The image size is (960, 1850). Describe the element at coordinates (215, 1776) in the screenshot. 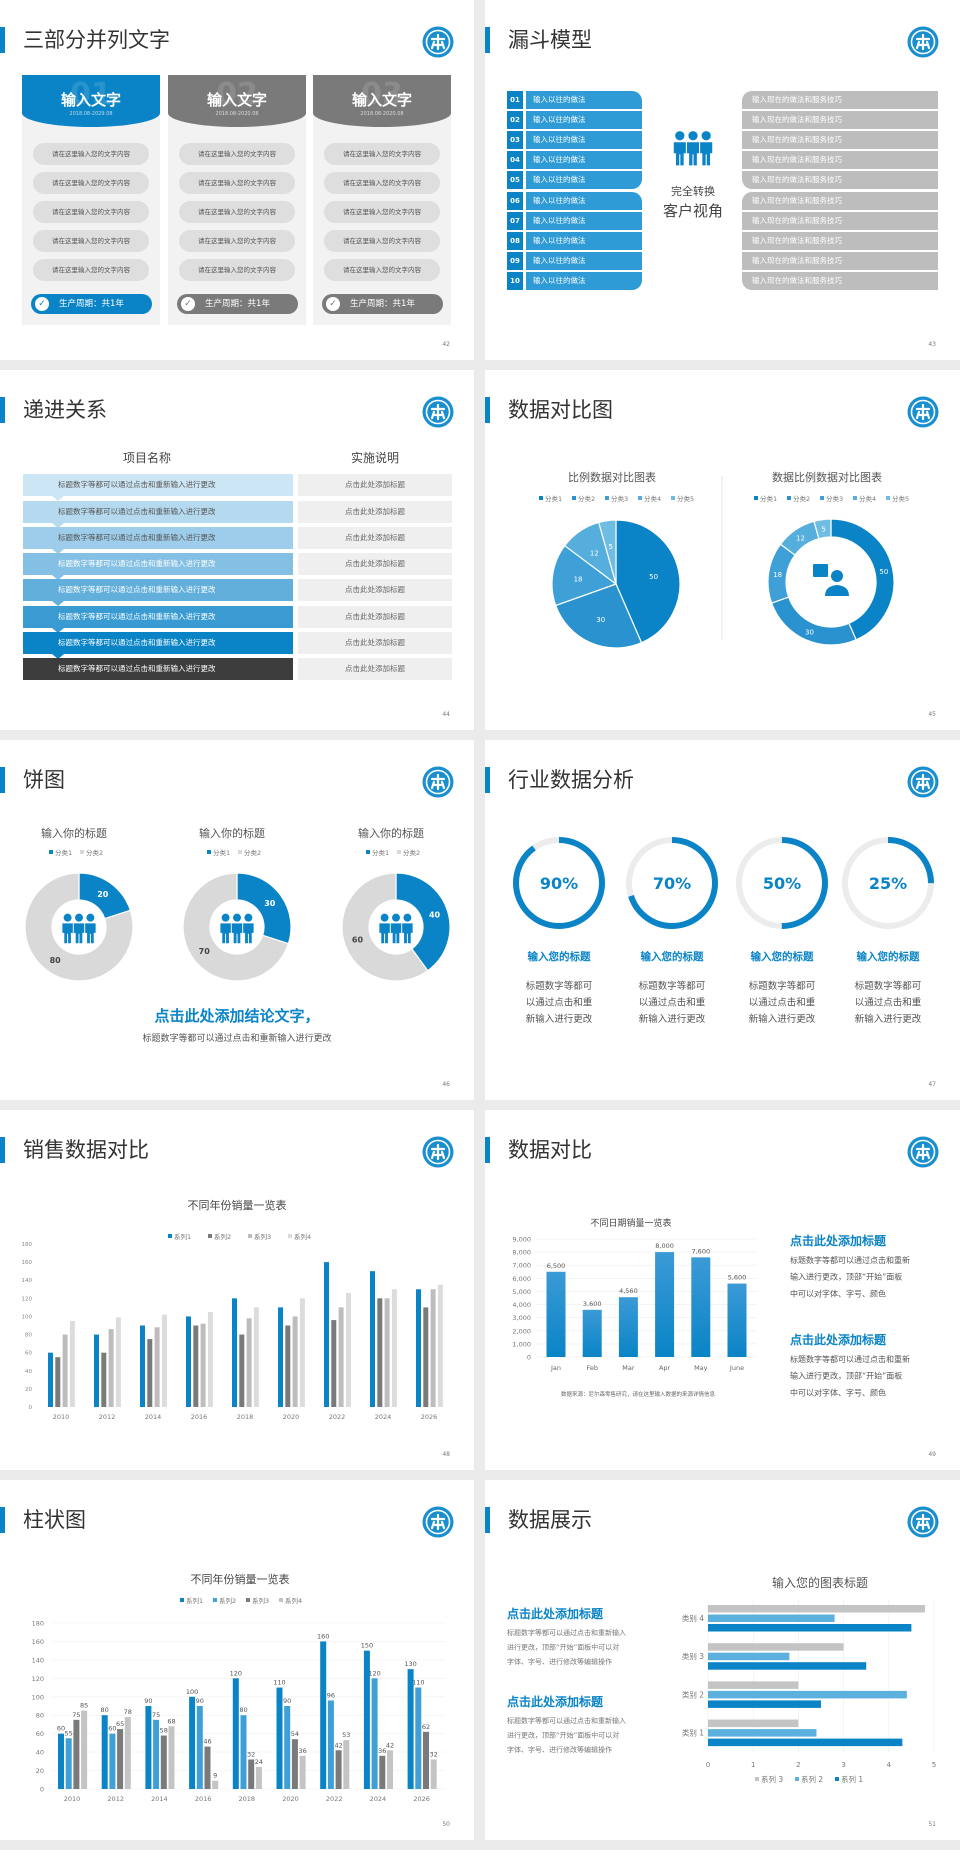

I see `data-label: 9` at that location.